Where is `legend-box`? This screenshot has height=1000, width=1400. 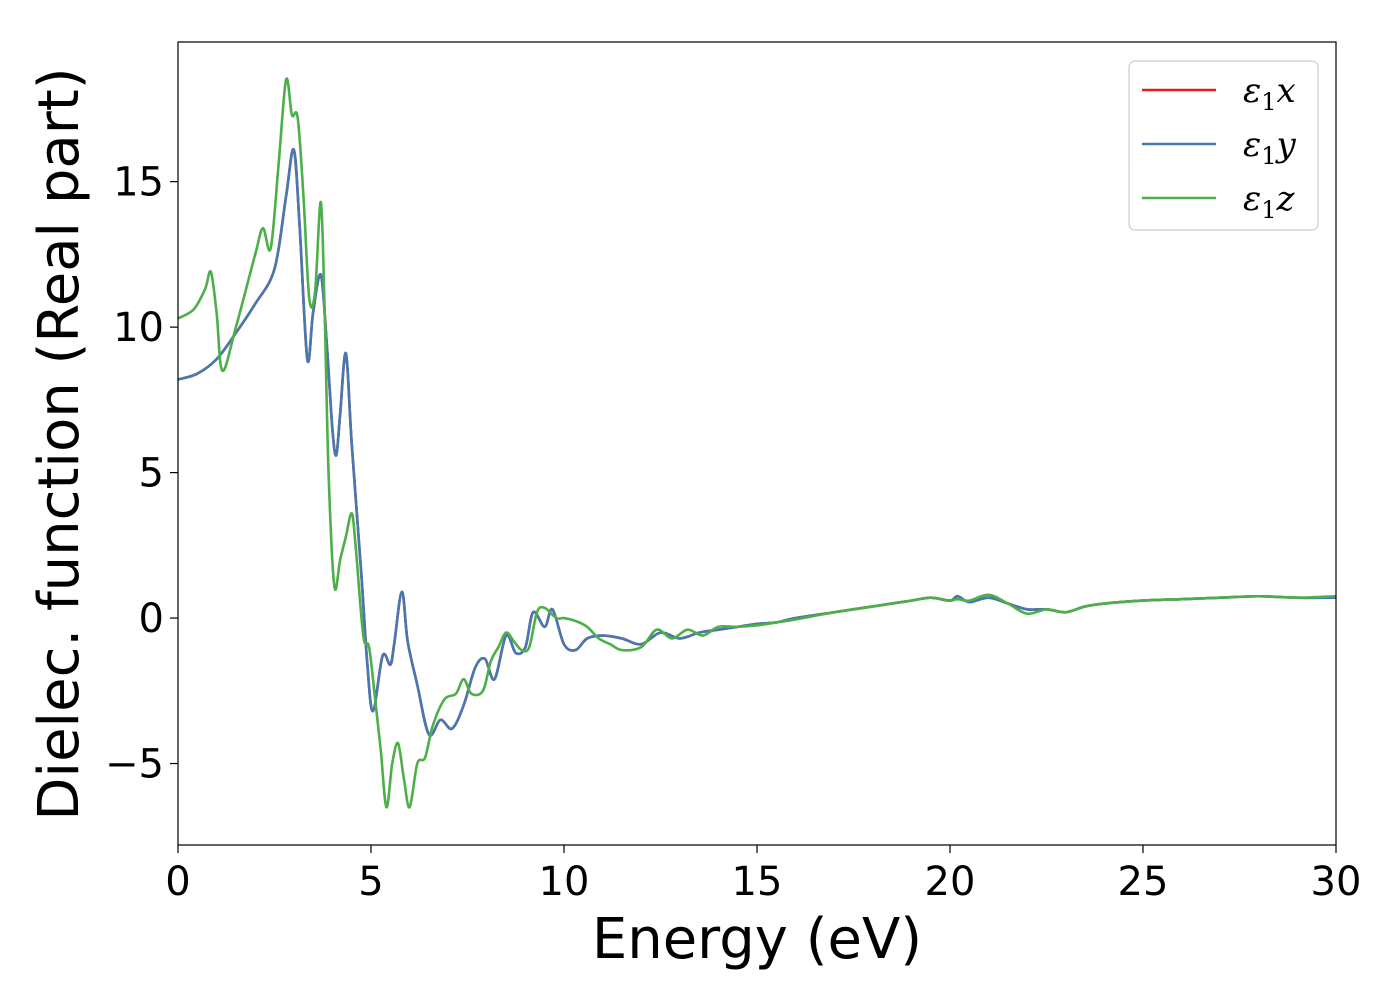
legend-box is located at coordinates (1223, 145).